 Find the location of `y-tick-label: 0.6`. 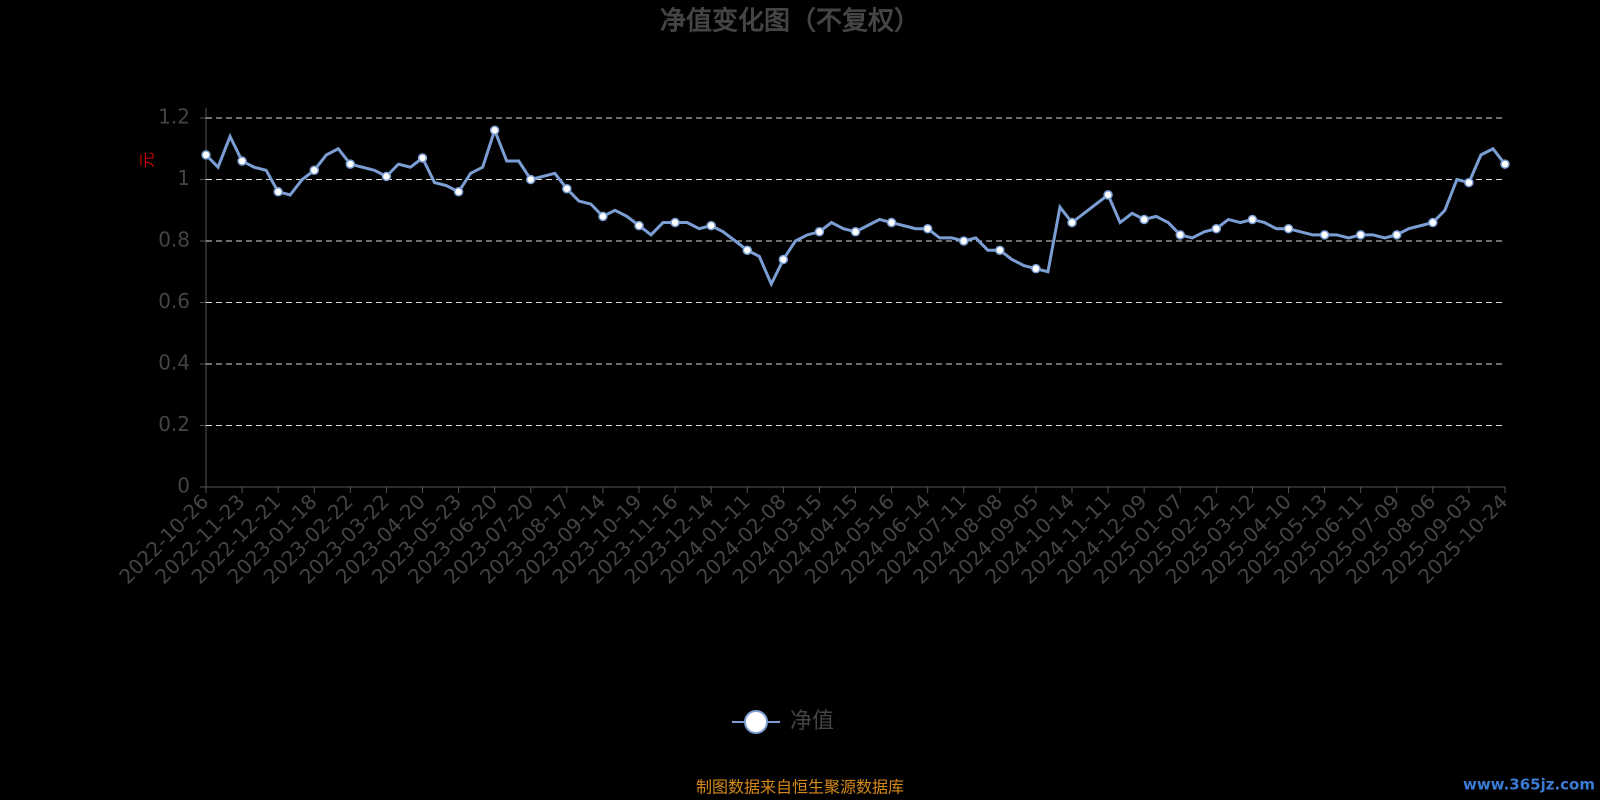

y-tick-label: 0.6 is located at coordinates (174, 301).